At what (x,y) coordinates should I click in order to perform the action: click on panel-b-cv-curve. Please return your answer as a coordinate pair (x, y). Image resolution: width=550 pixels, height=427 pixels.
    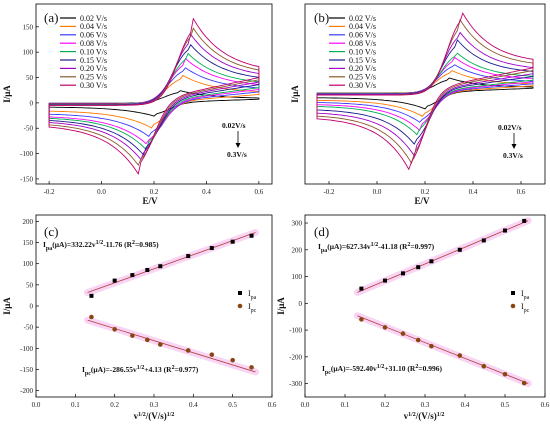
    Looking at the image, I should click on (425, 91).